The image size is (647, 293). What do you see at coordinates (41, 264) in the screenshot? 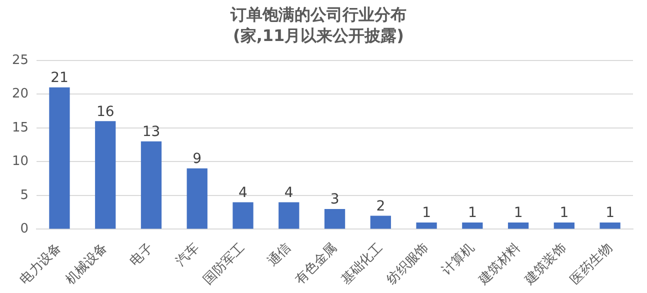
I see `x-tick-label: 电力设备` at bounding box center [41, 264].